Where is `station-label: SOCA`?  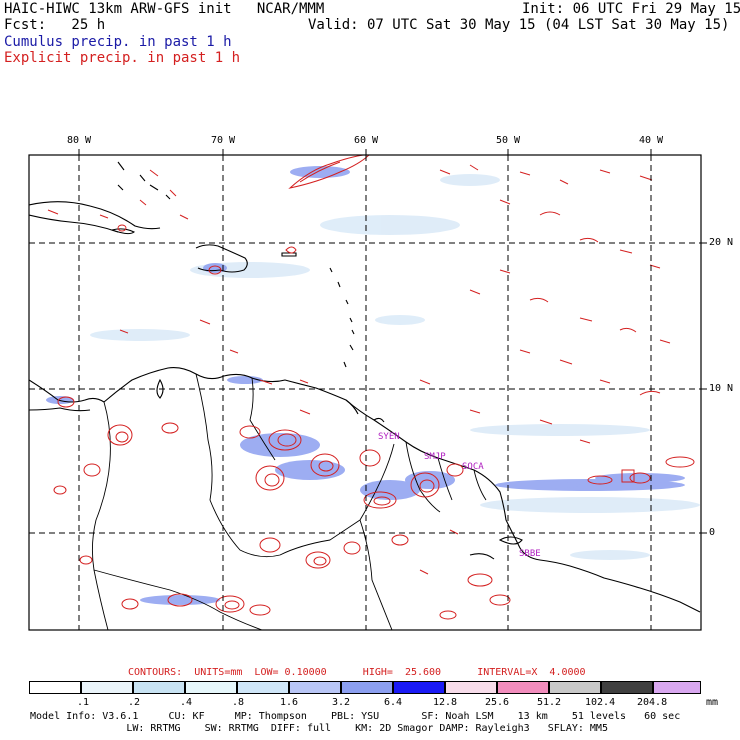
station-label: SOCA is located at coordinates (473, 467).